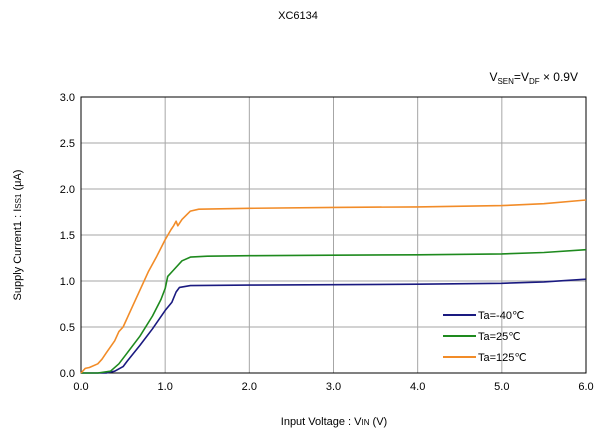  Describe the element at coordinates (499, 337) in the screenshot. I see `legend-label-1: Ta=25℃` at that location.